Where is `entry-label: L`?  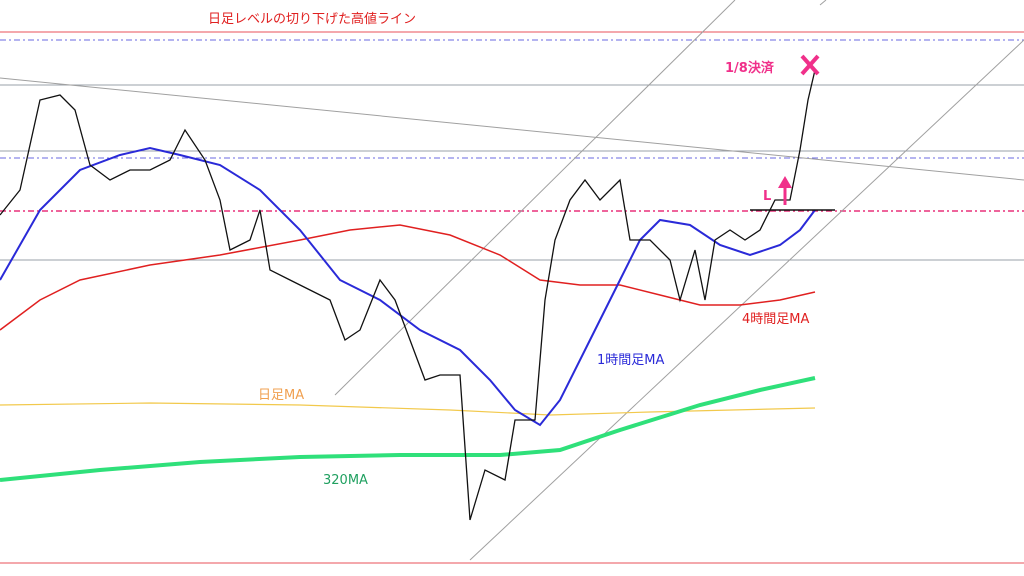 entry-label: L is located at coordinates (767, 196).